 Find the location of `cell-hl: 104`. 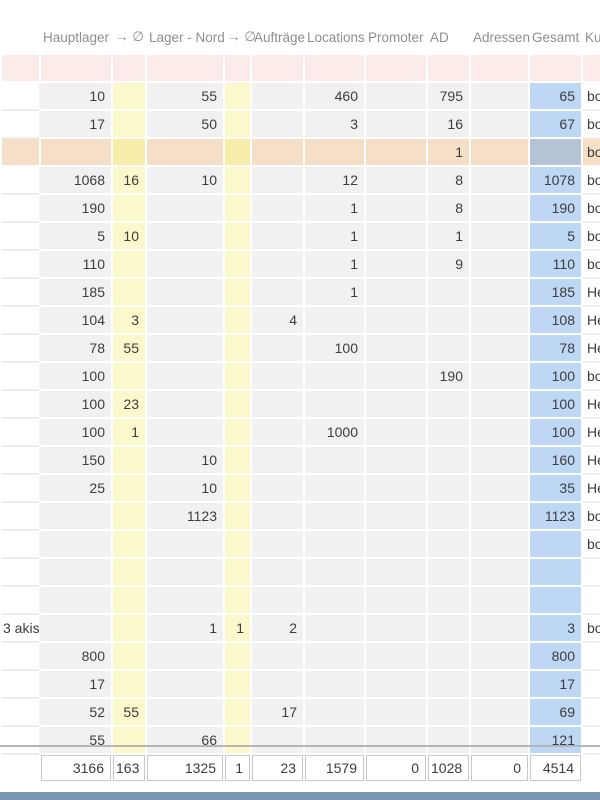

cell-hl: 104 is located at coordinates (76, 320).